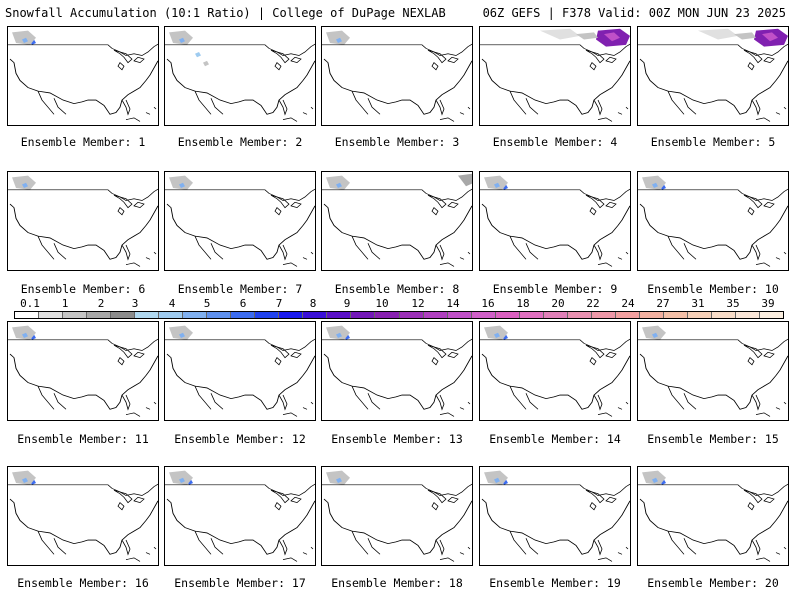 Image resolution: width=800 pixels, height=600 pixels. What do you see at coordinates (523, 303) in the screenshot?
I see `color-scale-label: 18` at bounding box center [523, 303].